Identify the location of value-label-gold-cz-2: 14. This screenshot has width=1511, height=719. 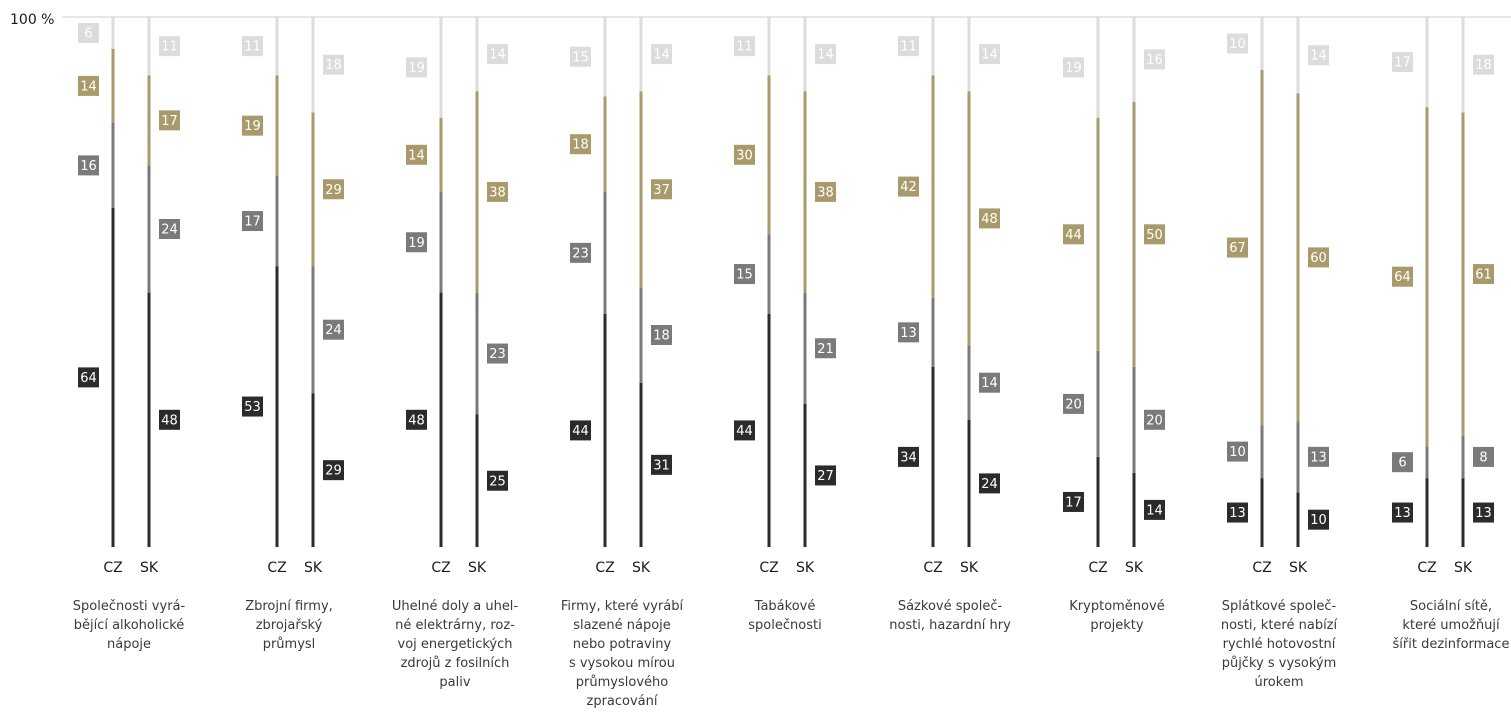
(416, 155).